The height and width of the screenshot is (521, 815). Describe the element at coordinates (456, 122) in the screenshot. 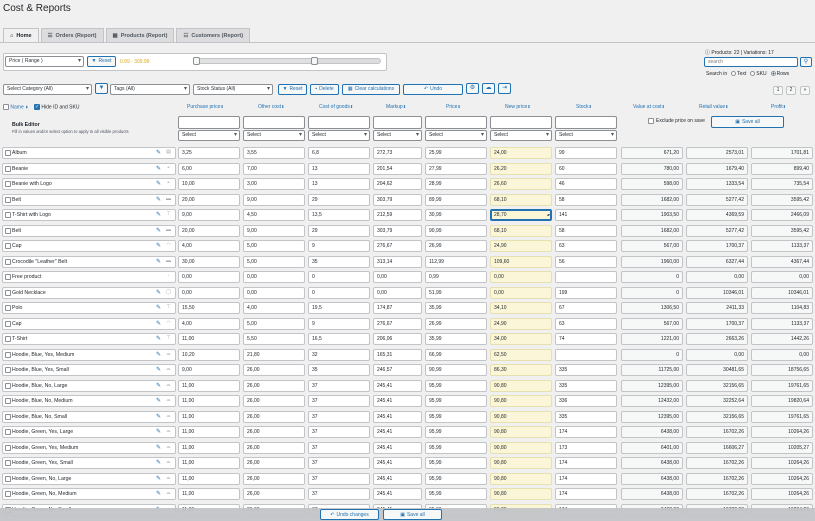

I see `bulk-price-input` at that location.